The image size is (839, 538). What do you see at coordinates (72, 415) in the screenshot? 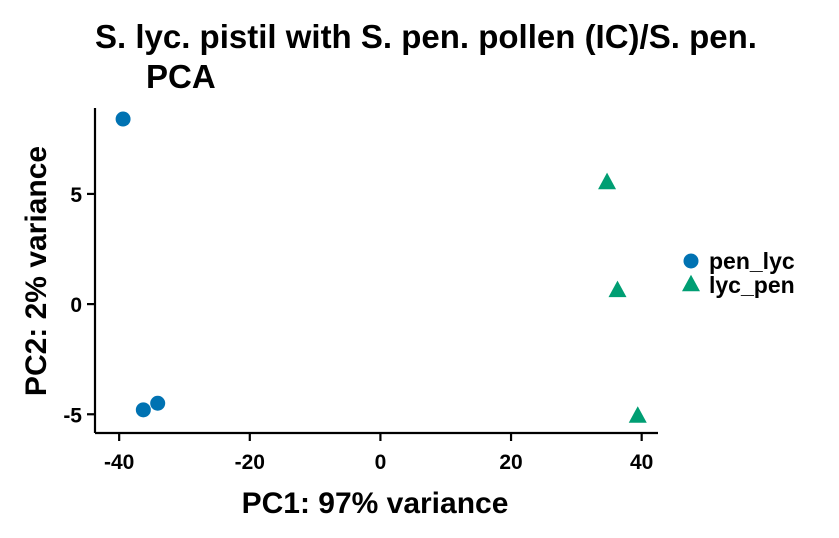
I see `y-tick-label: -5` at bounding box center [72, 415].